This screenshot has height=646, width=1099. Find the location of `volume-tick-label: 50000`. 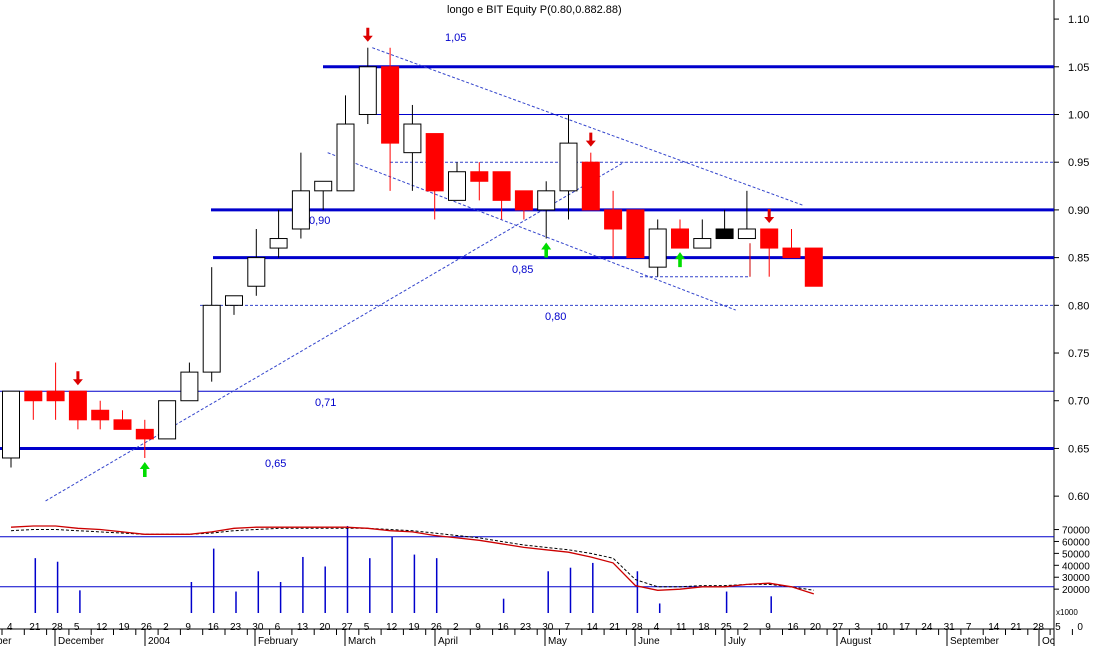

volume-tick-label: 50000 is located at coordinates (1076, 554).